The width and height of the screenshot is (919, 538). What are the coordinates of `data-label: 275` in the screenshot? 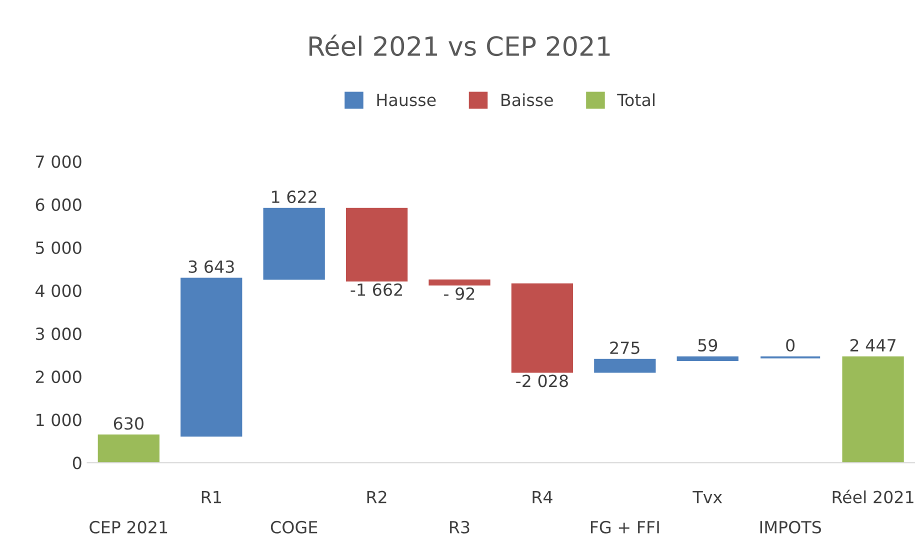 It's located at (625, 347).